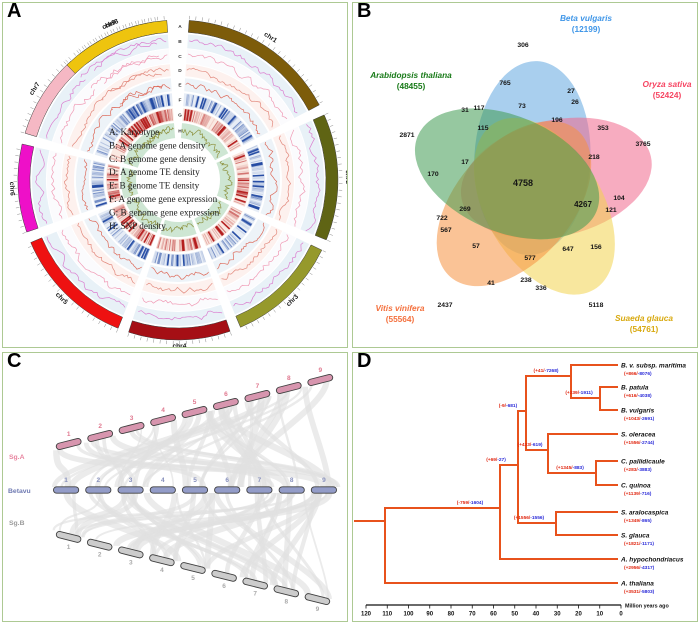  Describe the element at coordinates (179, 273) in the screenshot. I see `track-E-background` at that location.